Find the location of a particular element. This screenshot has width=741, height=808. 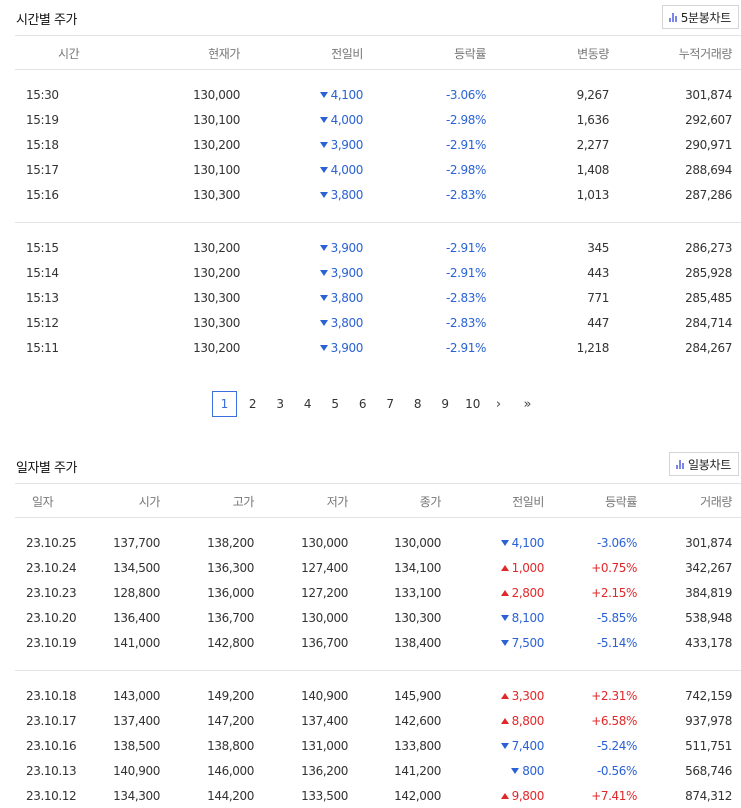

header-time: 시간 is located at coordinates (69, 54).